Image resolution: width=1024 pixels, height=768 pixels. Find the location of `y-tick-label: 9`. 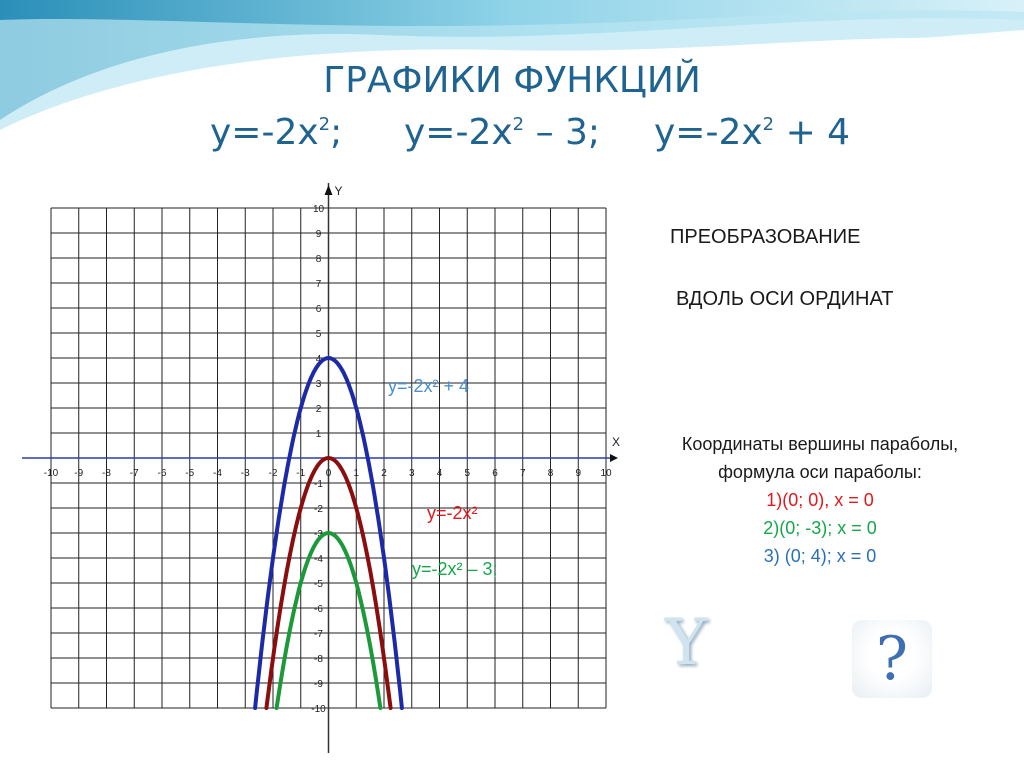

y-tick-label: 9 is located at coordinates (319, 234).